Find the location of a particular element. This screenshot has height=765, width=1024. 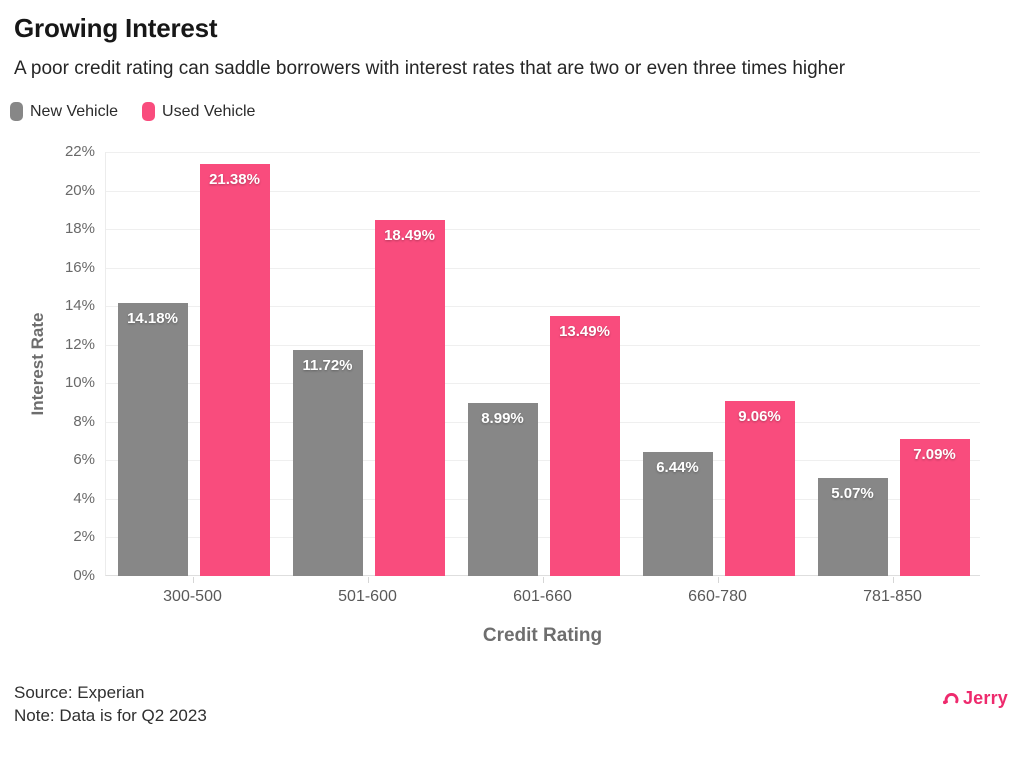

y-tick-label: 20% is located at coordinates (79, 190).